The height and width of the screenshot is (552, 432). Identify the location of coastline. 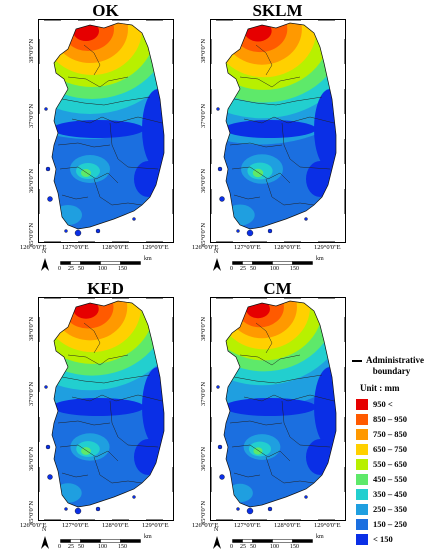
(280, 404).